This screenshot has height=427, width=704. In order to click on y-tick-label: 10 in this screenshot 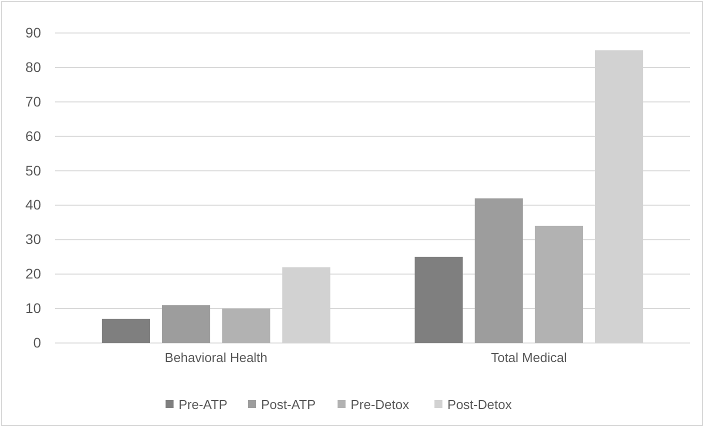, I will do `click(33, 308)`.